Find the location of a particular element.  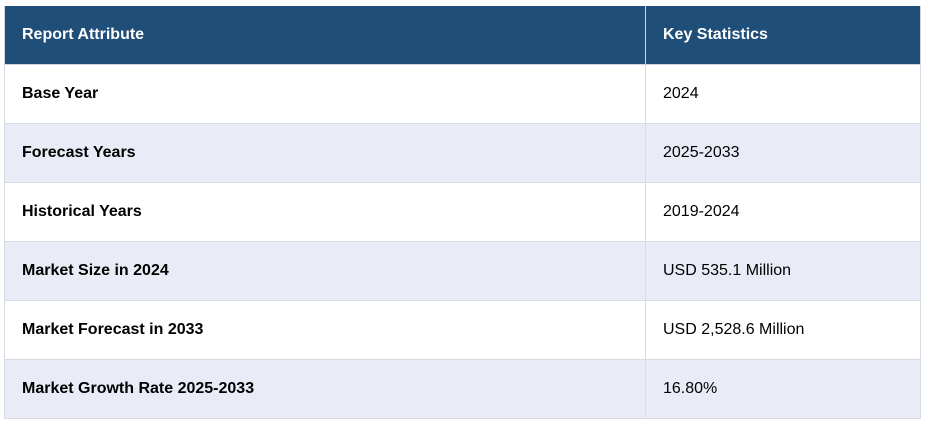

table-row: Market Size in 2024 USD 535.1 Million is located at coordinates (462, 271).